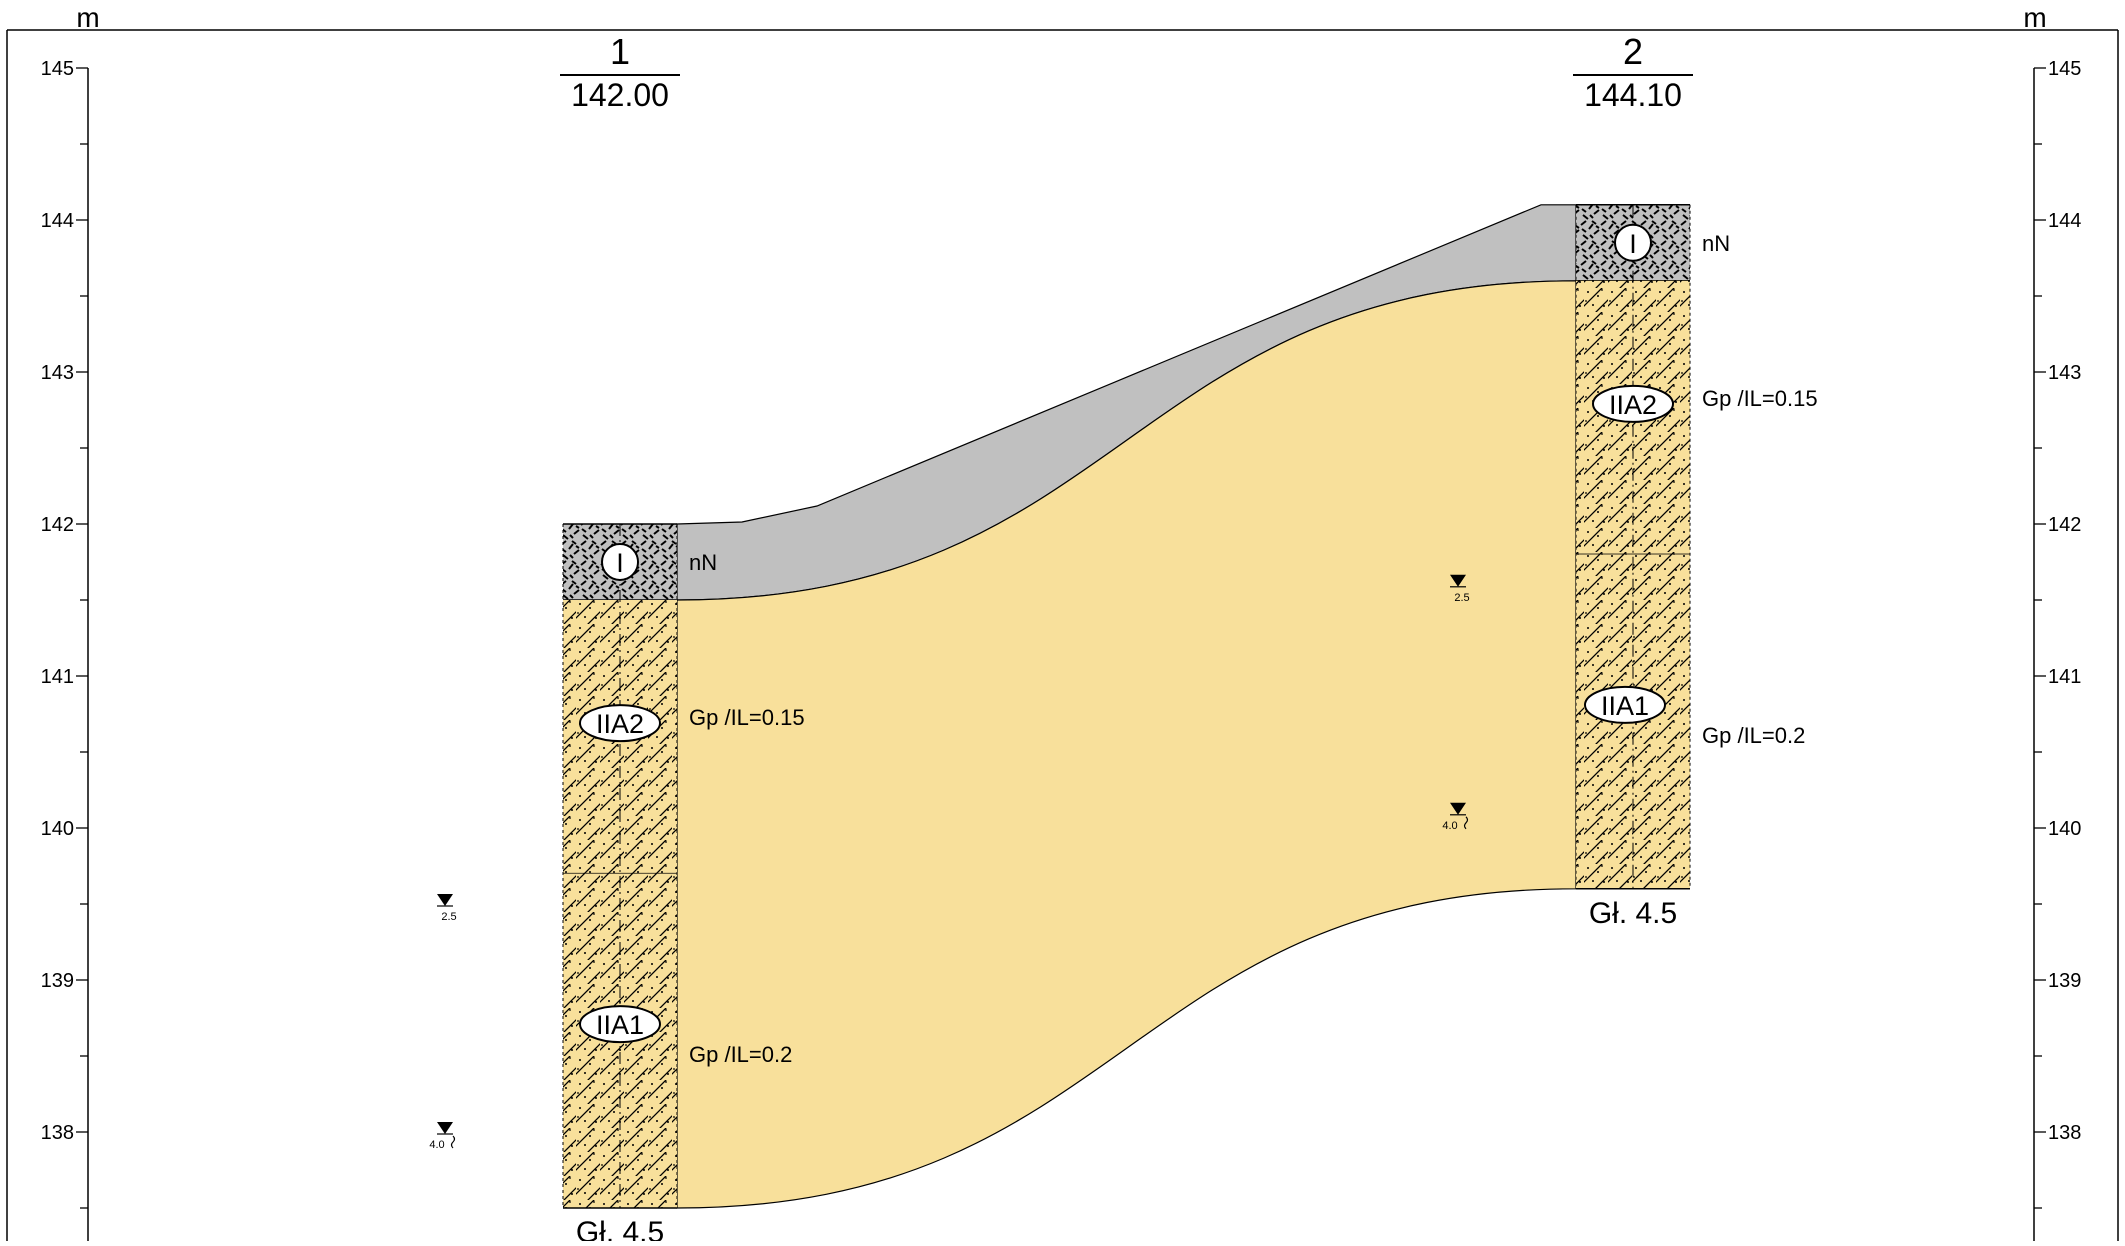 Image resolution: width=2125 pixels, height=1246 pixels. I want to click on right-elevation-axis: 145 144 143 142 141 140 139 138, so click(2057, 649).